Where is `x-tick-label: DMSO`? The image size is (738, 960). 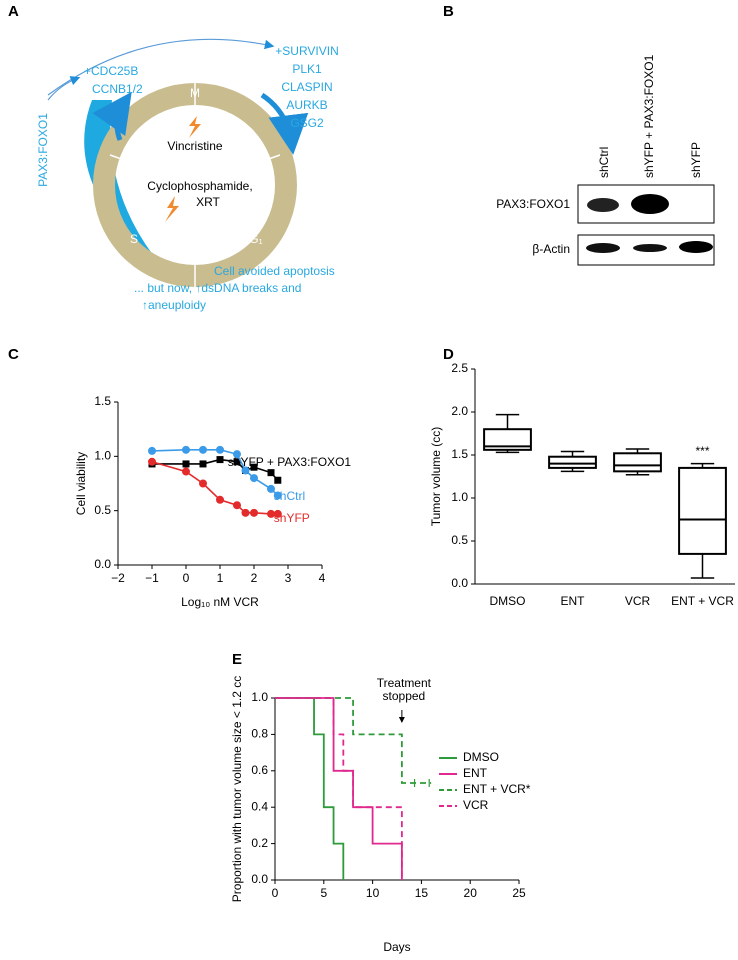
x-tick-label: DMSO is located at coordinates (508, 601).